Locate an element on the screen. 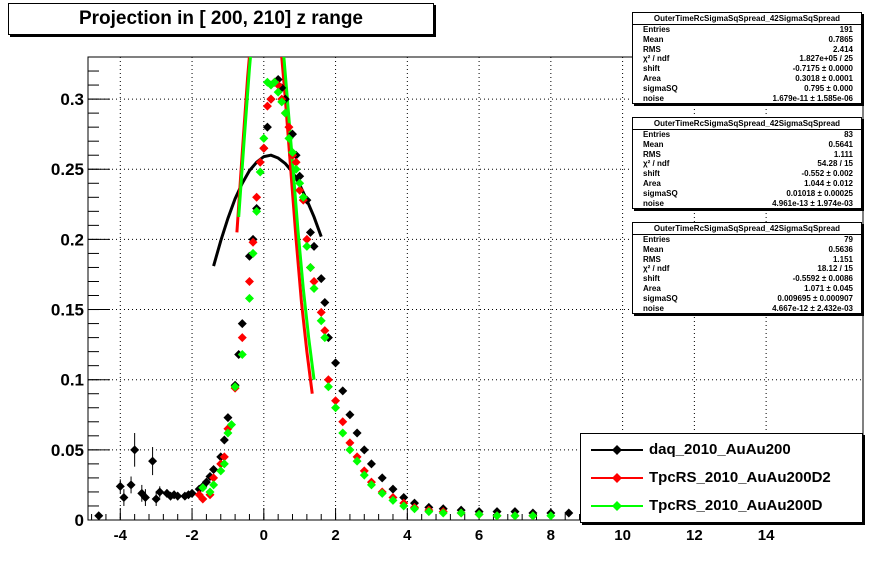 The image size is (878, 578). stats-value: 191 is located at coordinates (846, 29).